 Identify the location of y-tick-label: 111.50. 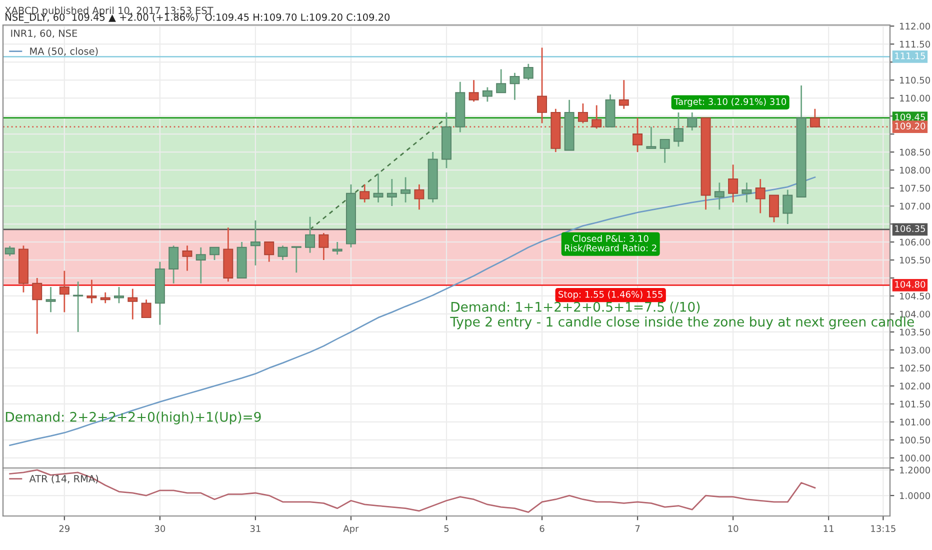
(915, 44).